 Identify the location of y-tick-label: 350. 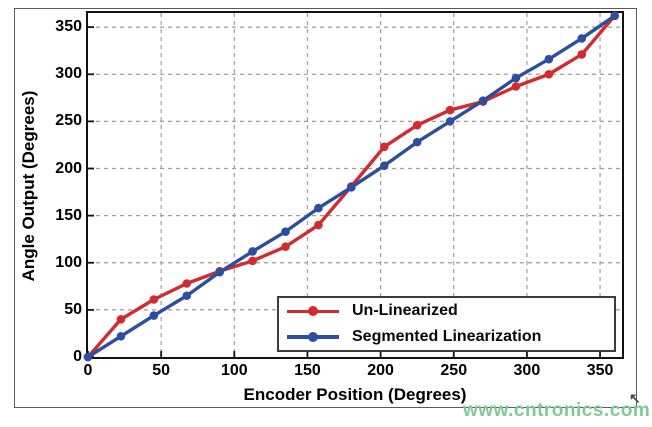
(68, 27).